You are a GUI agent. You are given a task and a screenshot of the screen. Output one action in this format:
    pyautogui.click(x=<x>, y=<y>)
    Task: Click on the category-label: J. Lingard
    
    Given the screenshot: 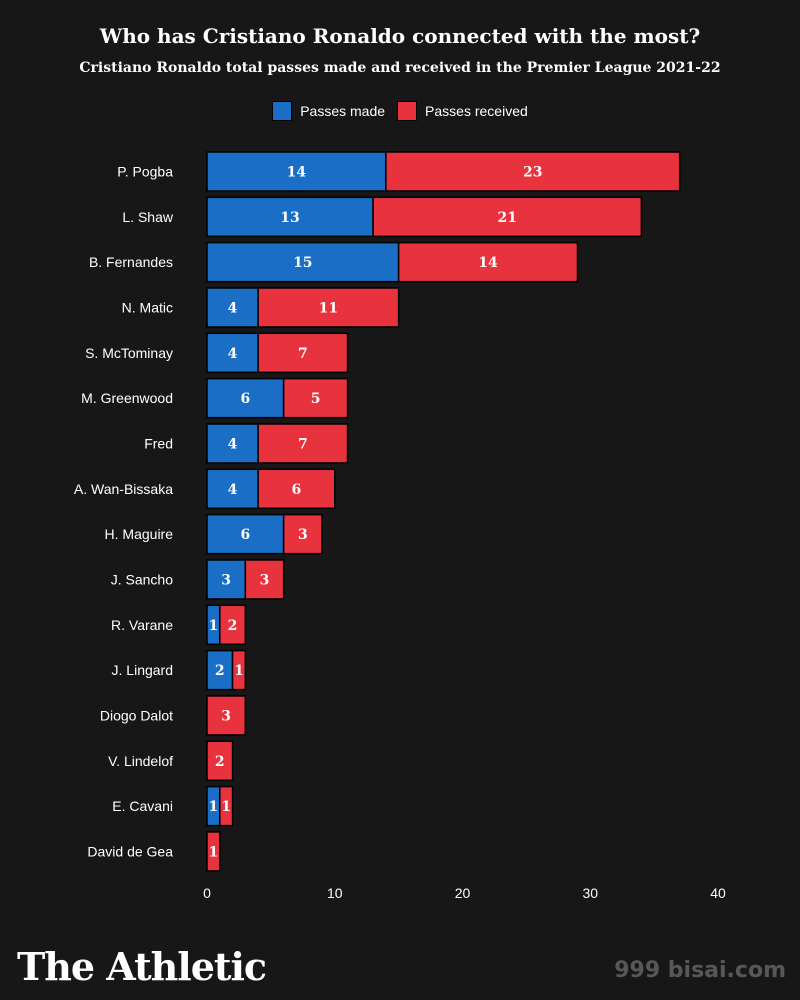 What is the action you would take?
    pyautogui.click(x=142, y=670)
    